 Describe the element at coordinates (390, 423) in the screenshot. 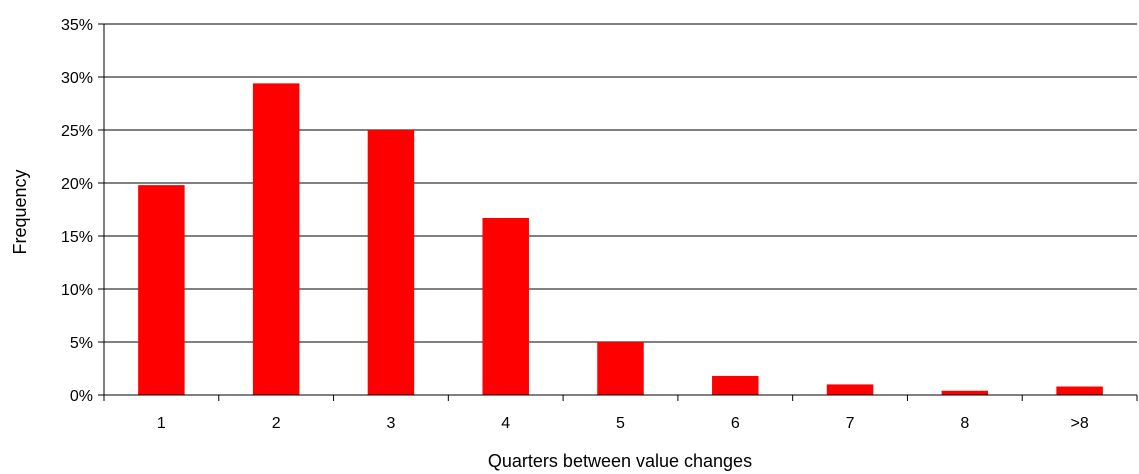

I see `x-tick-label: 3` at that location.